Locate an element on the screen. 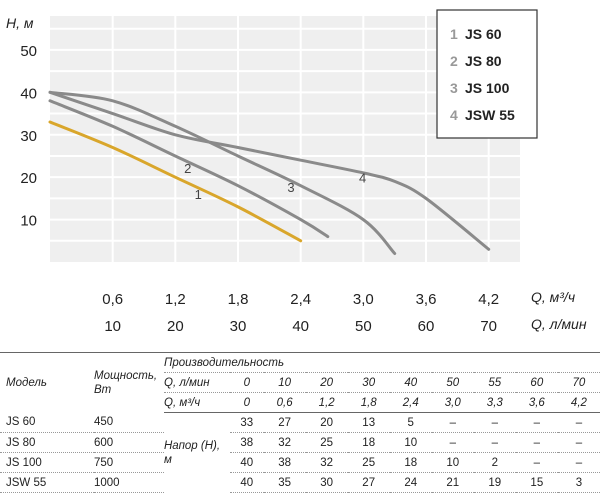 This screenshot has width=600, height=496. legend-box is located at coordinates (487, 74).